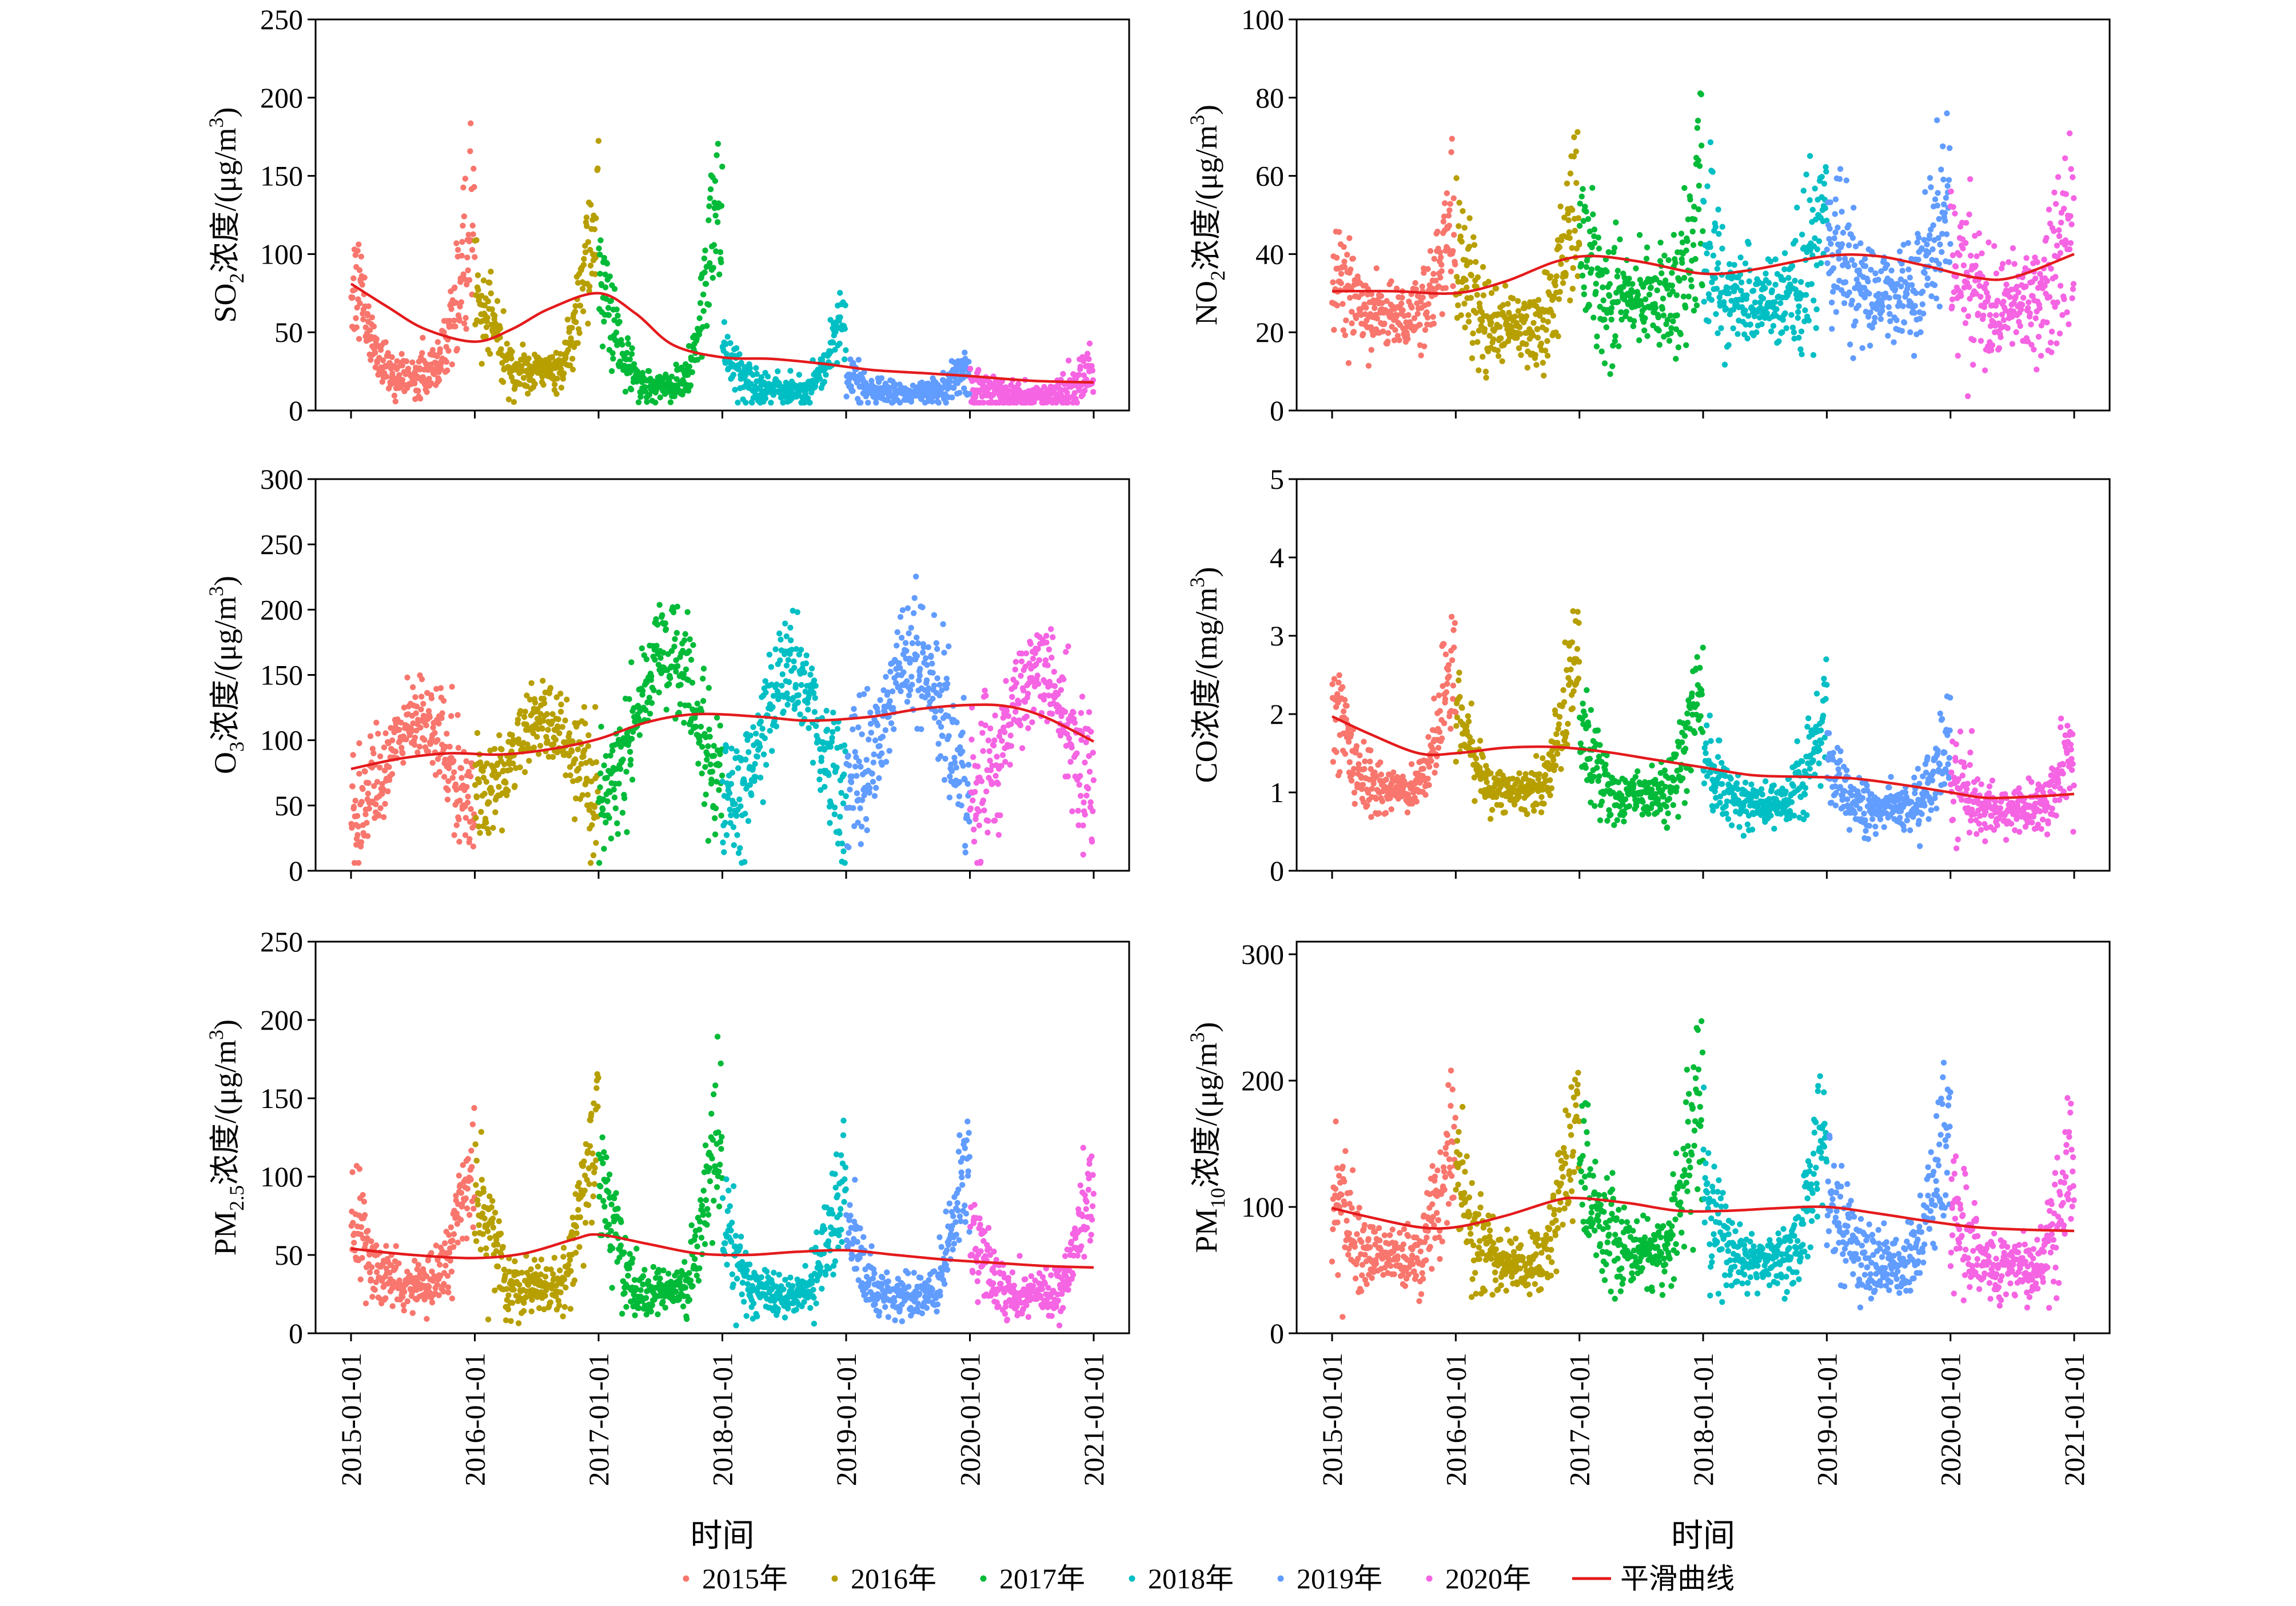 The height and width of the screenshot is (1606, 2296). What do you see at coordinates (225, 112) in the screenshot?
I see `y-axis-label-part: )` at bounding box center [225, 112].